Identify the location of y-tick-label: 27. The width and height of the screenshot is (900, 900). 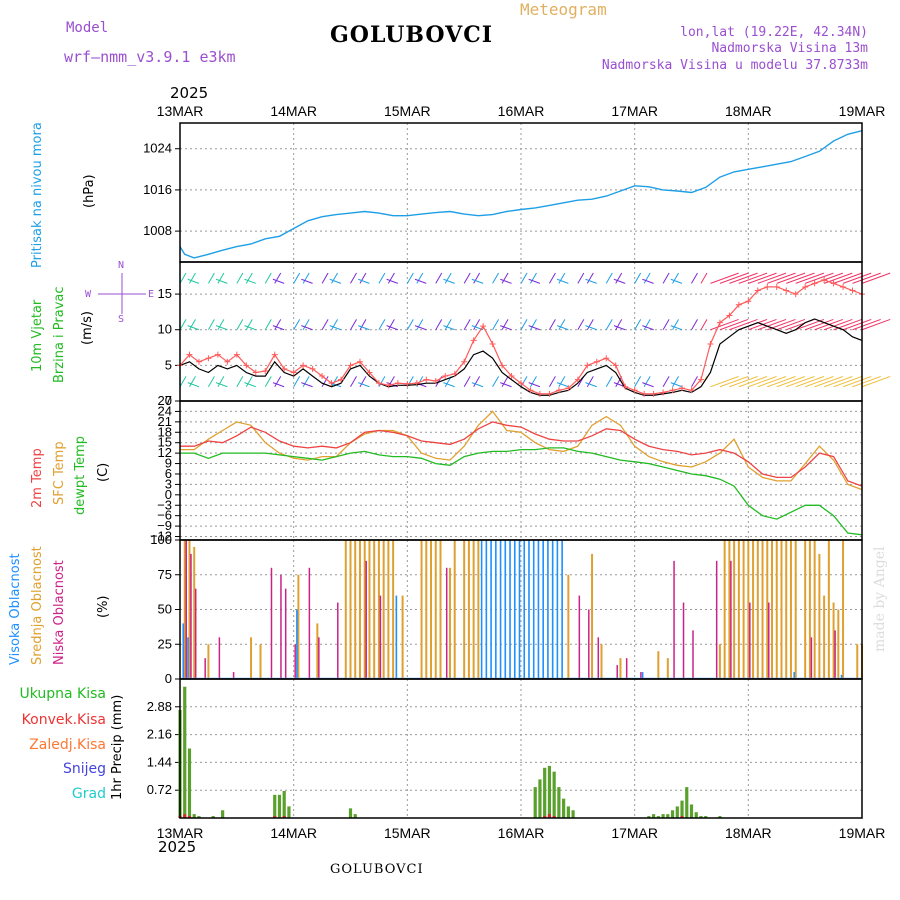
(165, 400).